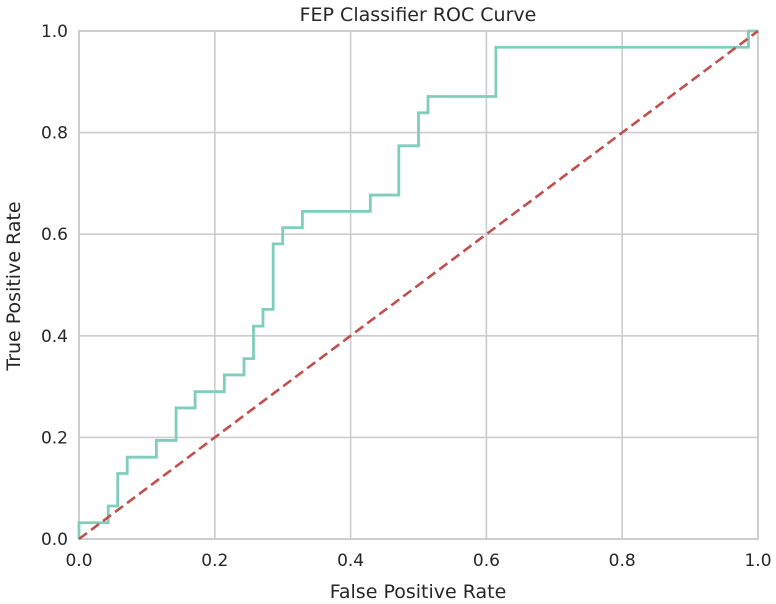 Image resolution: width=776 pixels, height=604 pixels. Describe the element at coordinates (486, 561) in the screenshot. I see `x-tick-label: 0.6` at that location.